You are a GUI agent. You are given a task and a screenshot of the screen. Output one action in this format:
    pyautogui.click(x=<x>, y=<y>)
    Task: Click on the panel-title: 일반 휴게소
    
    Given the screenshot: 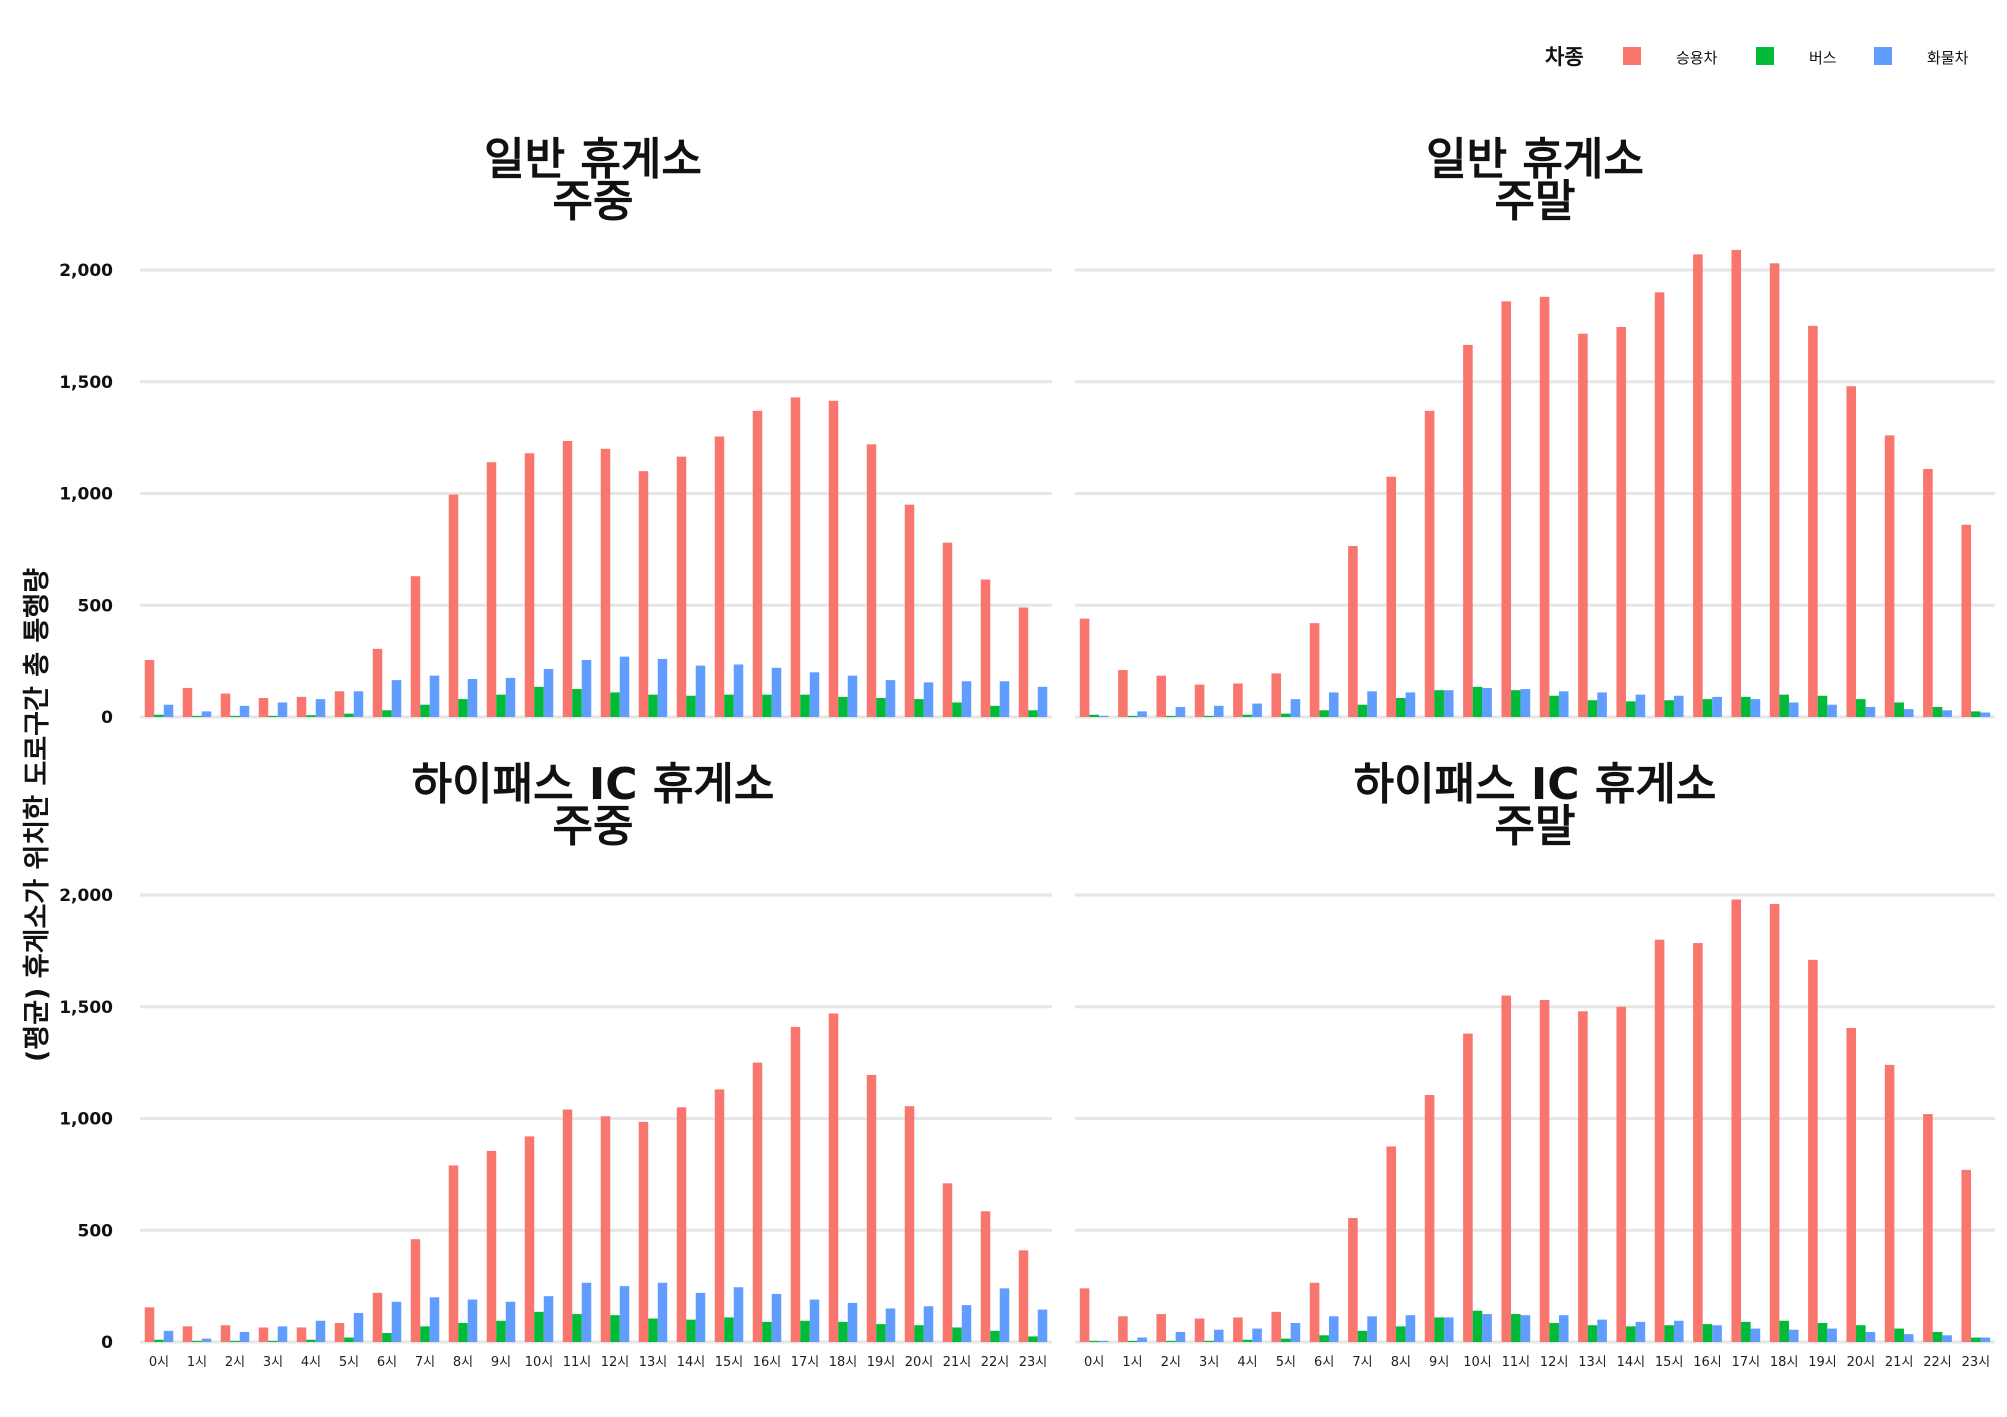 What is the action you would take?
    pyautogui.click(x=1535, y=159)
    